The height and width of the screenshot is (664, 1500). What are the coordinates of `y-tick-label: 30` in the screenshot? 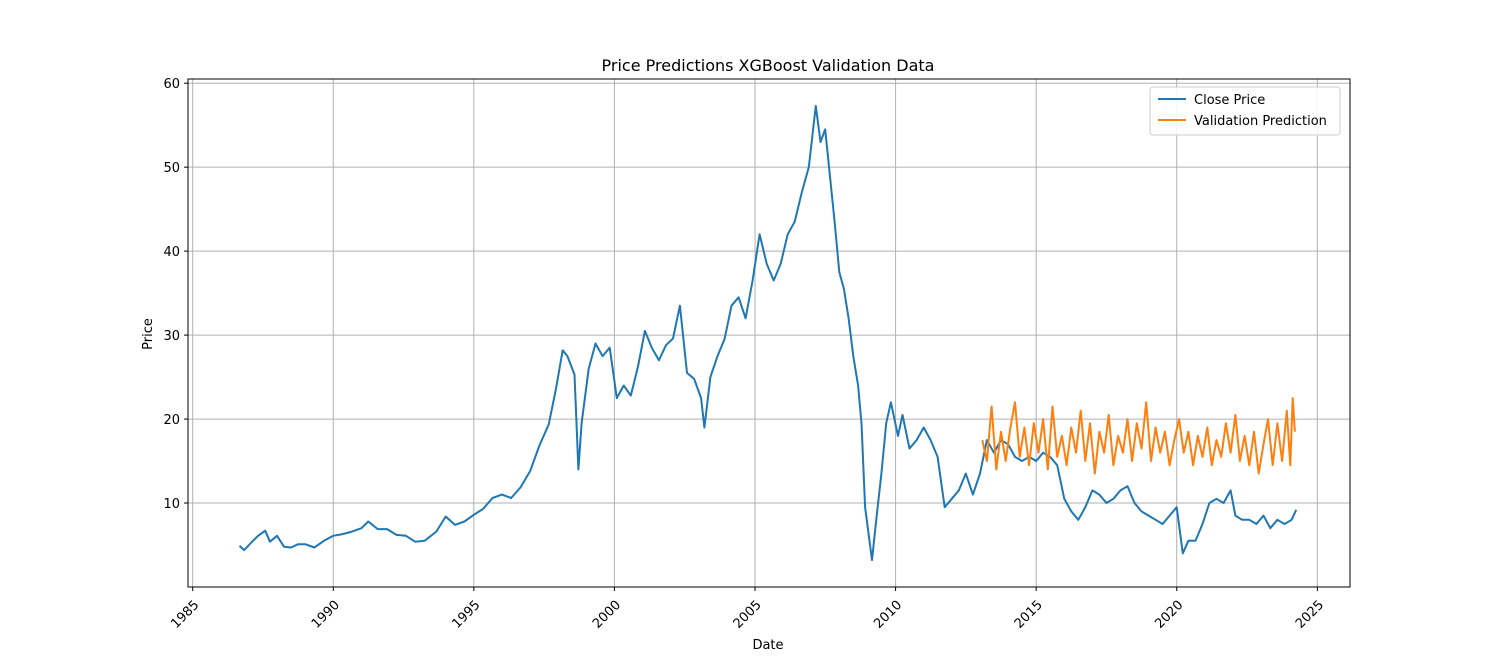 It's located at (171, 336).